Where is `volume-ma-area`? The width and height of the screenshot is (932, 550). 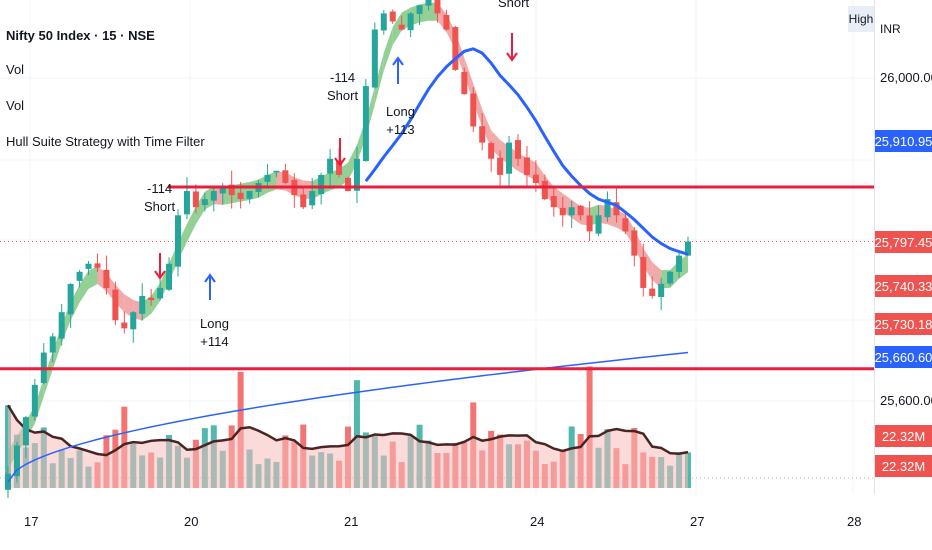 volume-ma-area is located at coordinates (347, 446).